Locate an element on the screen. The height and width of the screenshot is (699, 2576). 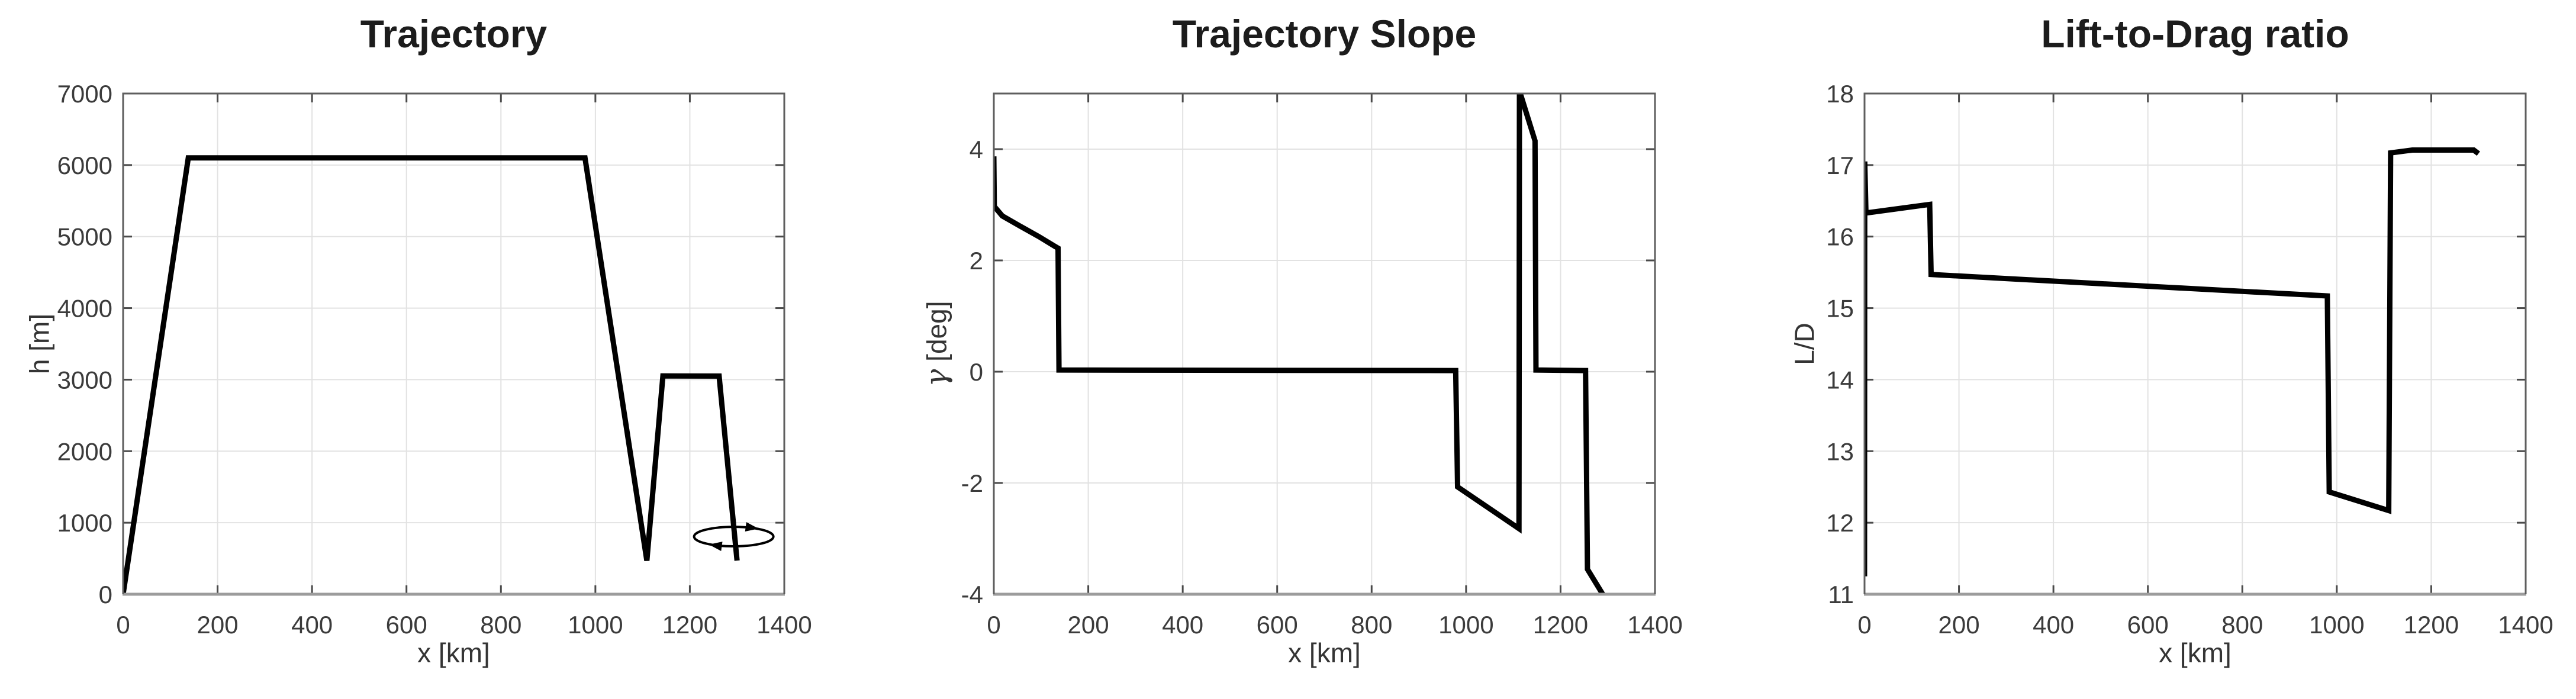
y-axis-label: h [m] is located at coordinates (39, 344).